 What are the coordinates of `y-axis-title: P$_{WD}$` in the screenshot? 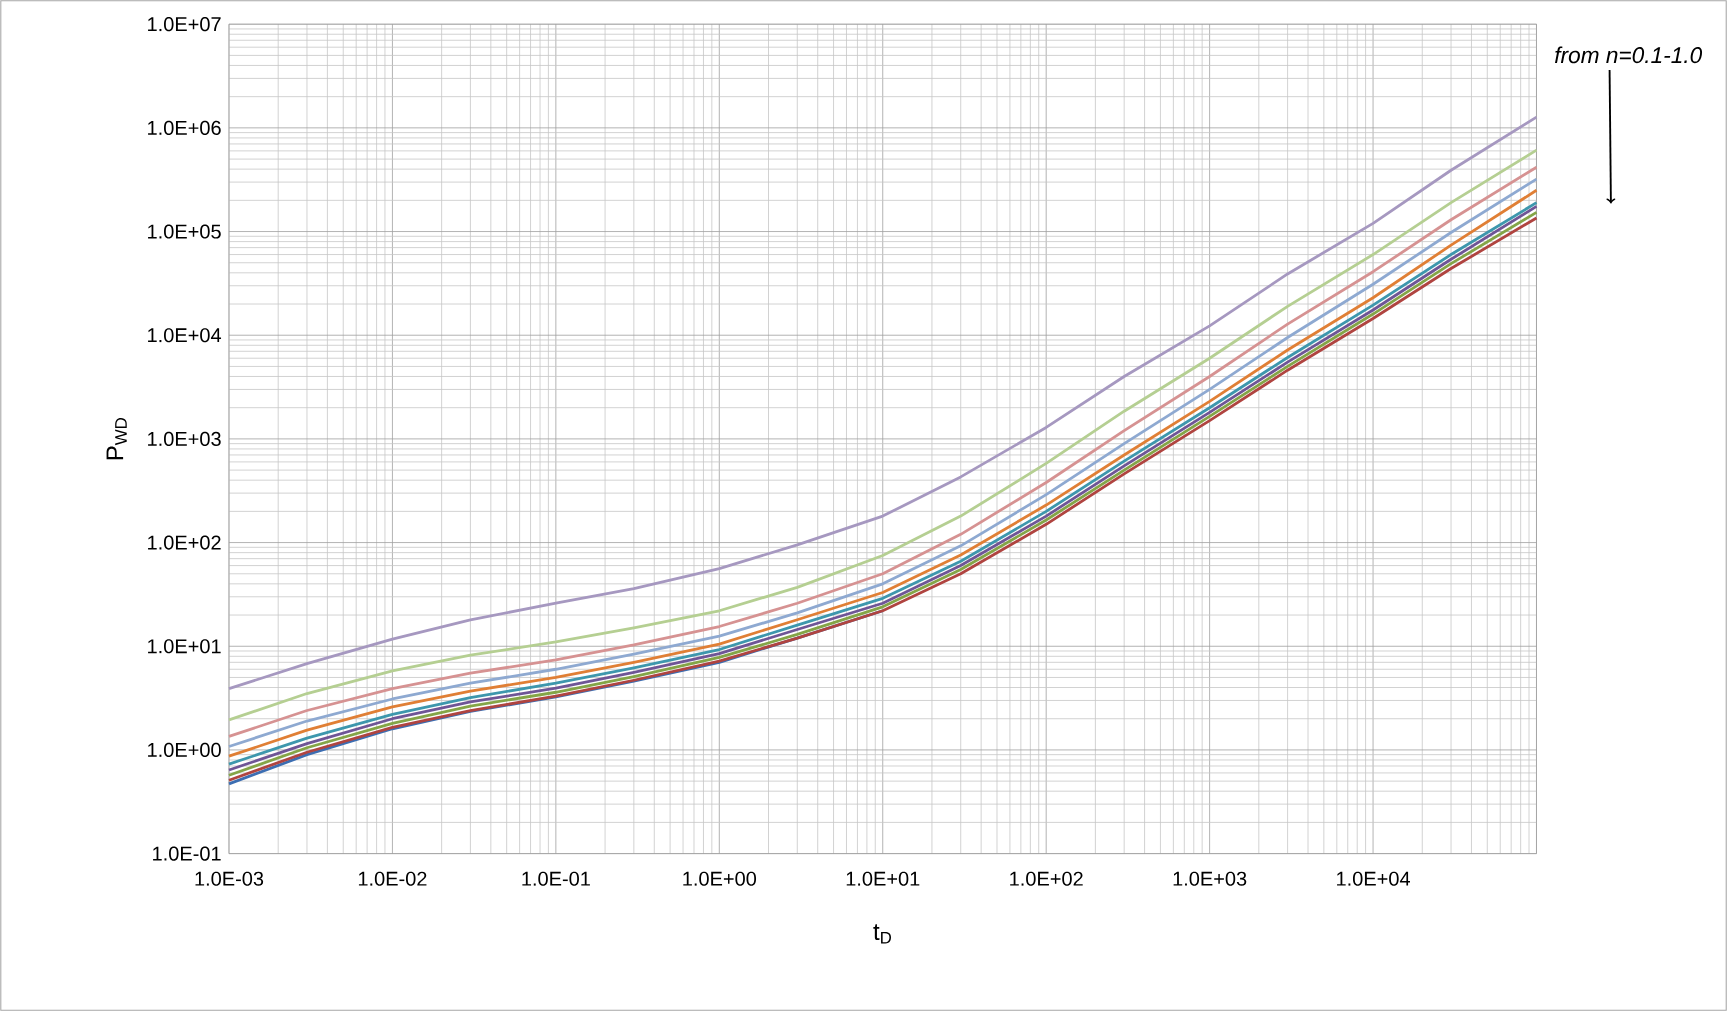 It's located at (116, 439).